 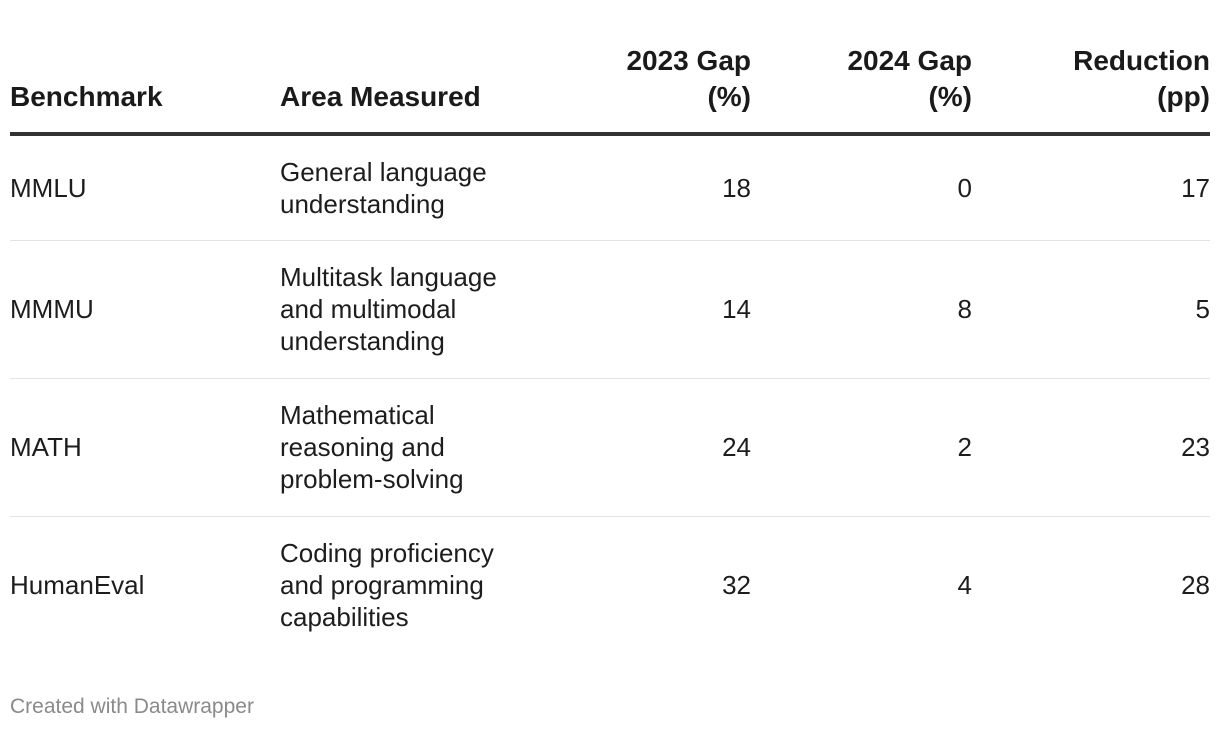 What do you see at coordinates (1141, 60) in the screenshot?
I see `header-reduction-line1: Reduction` at bounding box center [1141, 60].